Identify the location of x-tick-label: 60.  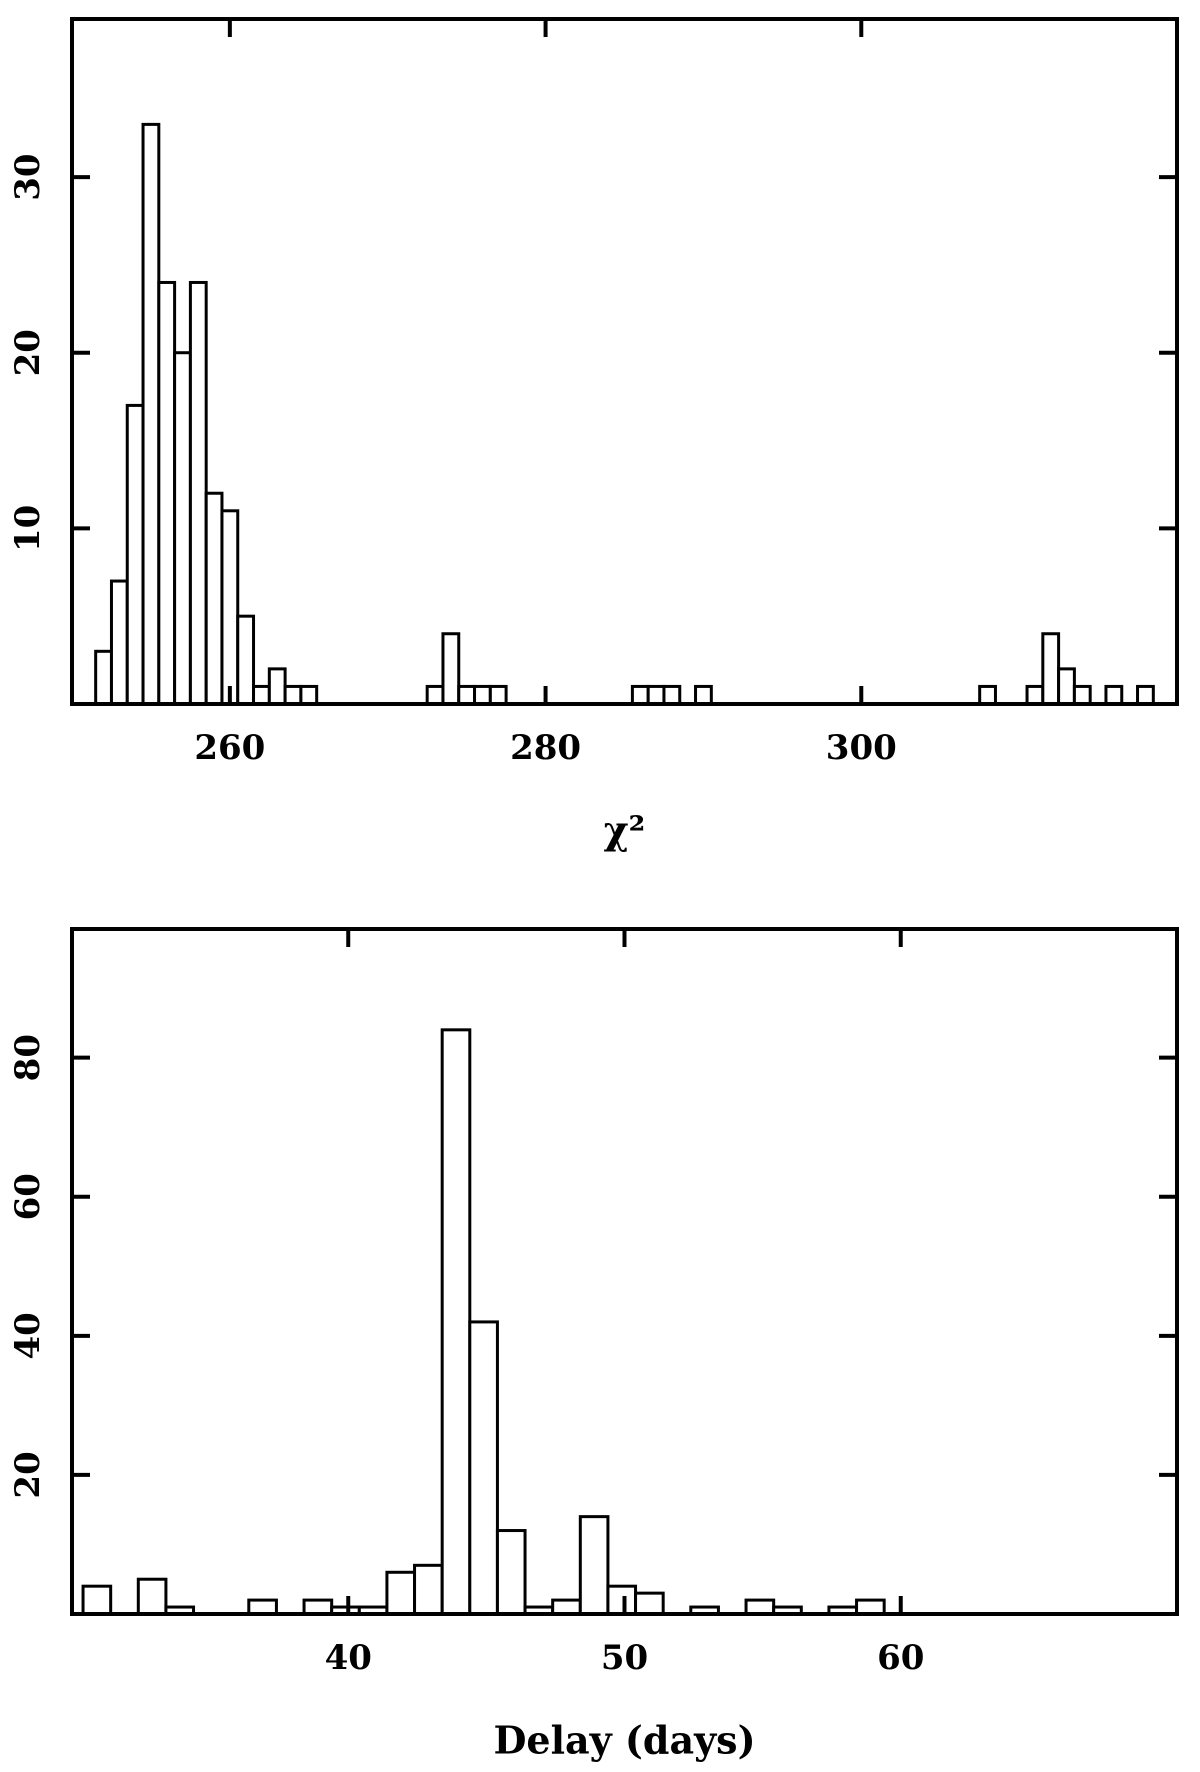
(900, 1658).